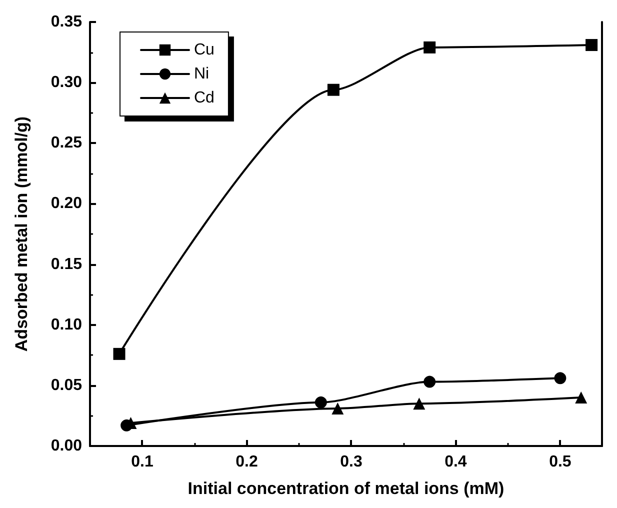 The width and height of the screenshot is (617, 508). What do you see at coordinates (455, 462) in the screenshot?
I see `x-tick-label: 0.4` at bounding box center [455, 462].